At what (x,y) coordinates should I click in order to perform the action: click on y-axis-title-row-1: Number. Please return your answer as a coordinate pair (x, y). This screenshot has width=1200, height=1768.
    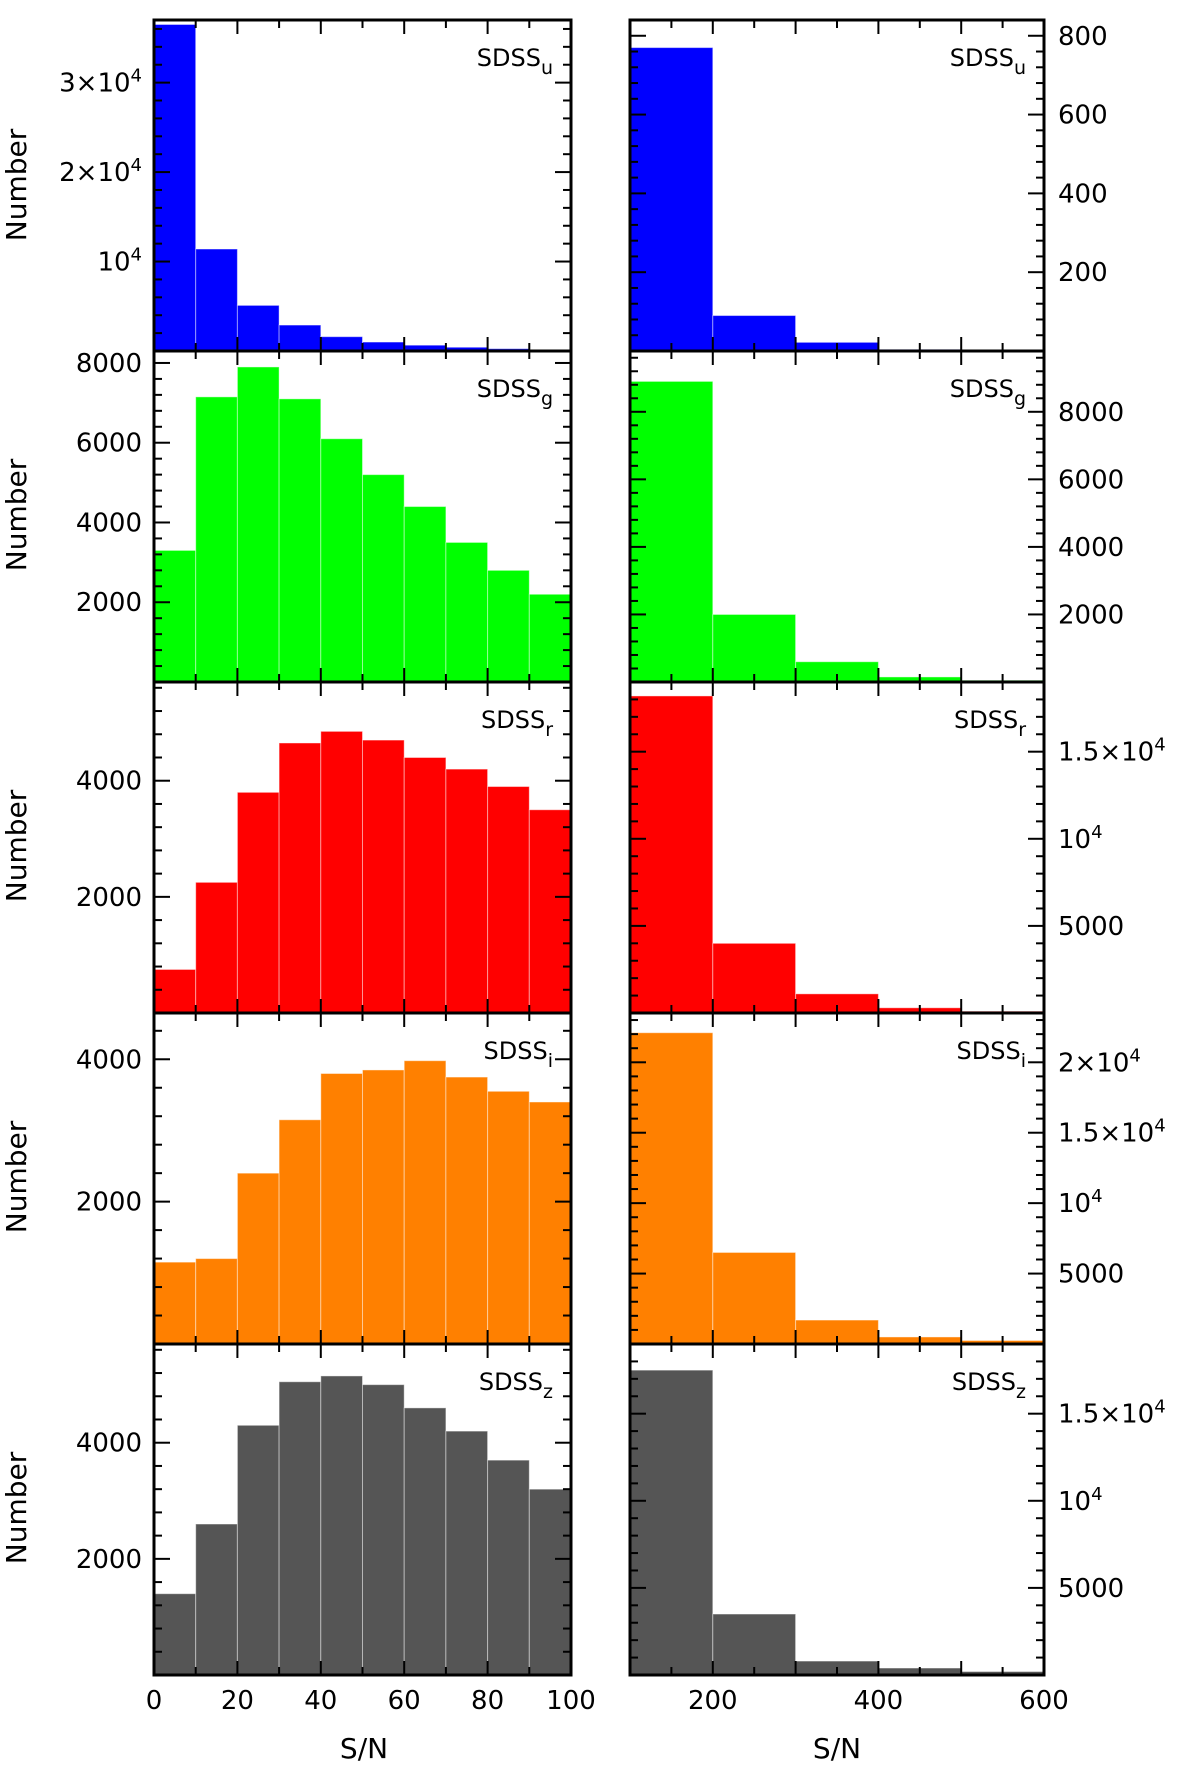
    Looking at the image, I should click on (16, 184).